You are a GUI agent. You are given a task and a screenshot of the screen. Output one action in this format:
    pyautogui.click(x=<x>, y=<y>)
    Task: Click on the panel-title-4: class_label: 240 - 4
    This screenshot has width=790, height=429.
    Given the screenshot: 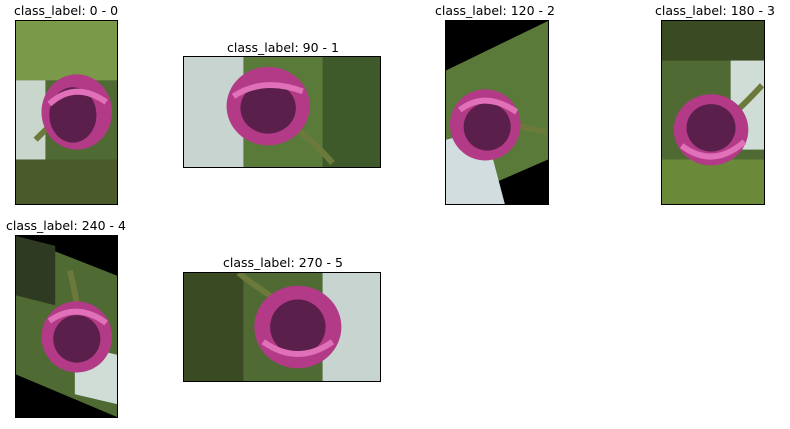 What is the action you would take?
    pyautogui.click(x=66, y=225)
    